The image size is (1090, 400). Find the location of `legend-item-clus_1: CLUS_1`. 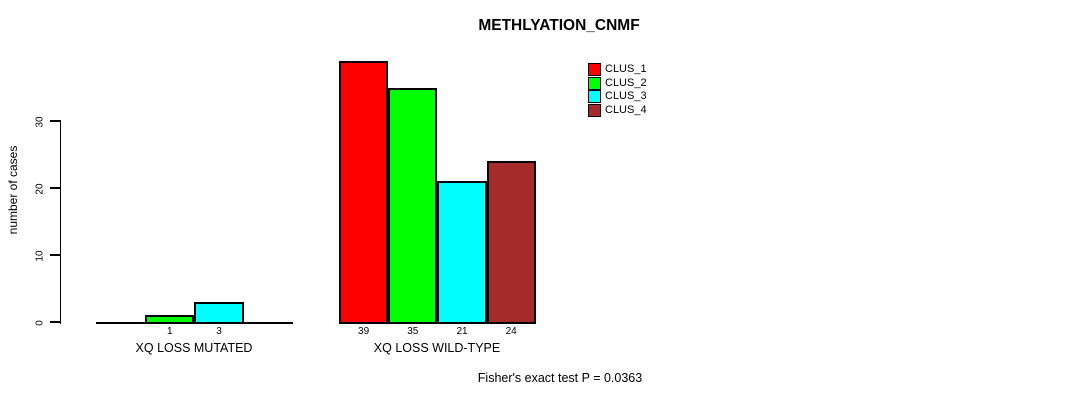

legend-item-clus_1: CLUS_1 is located at coordinates (617, 69).